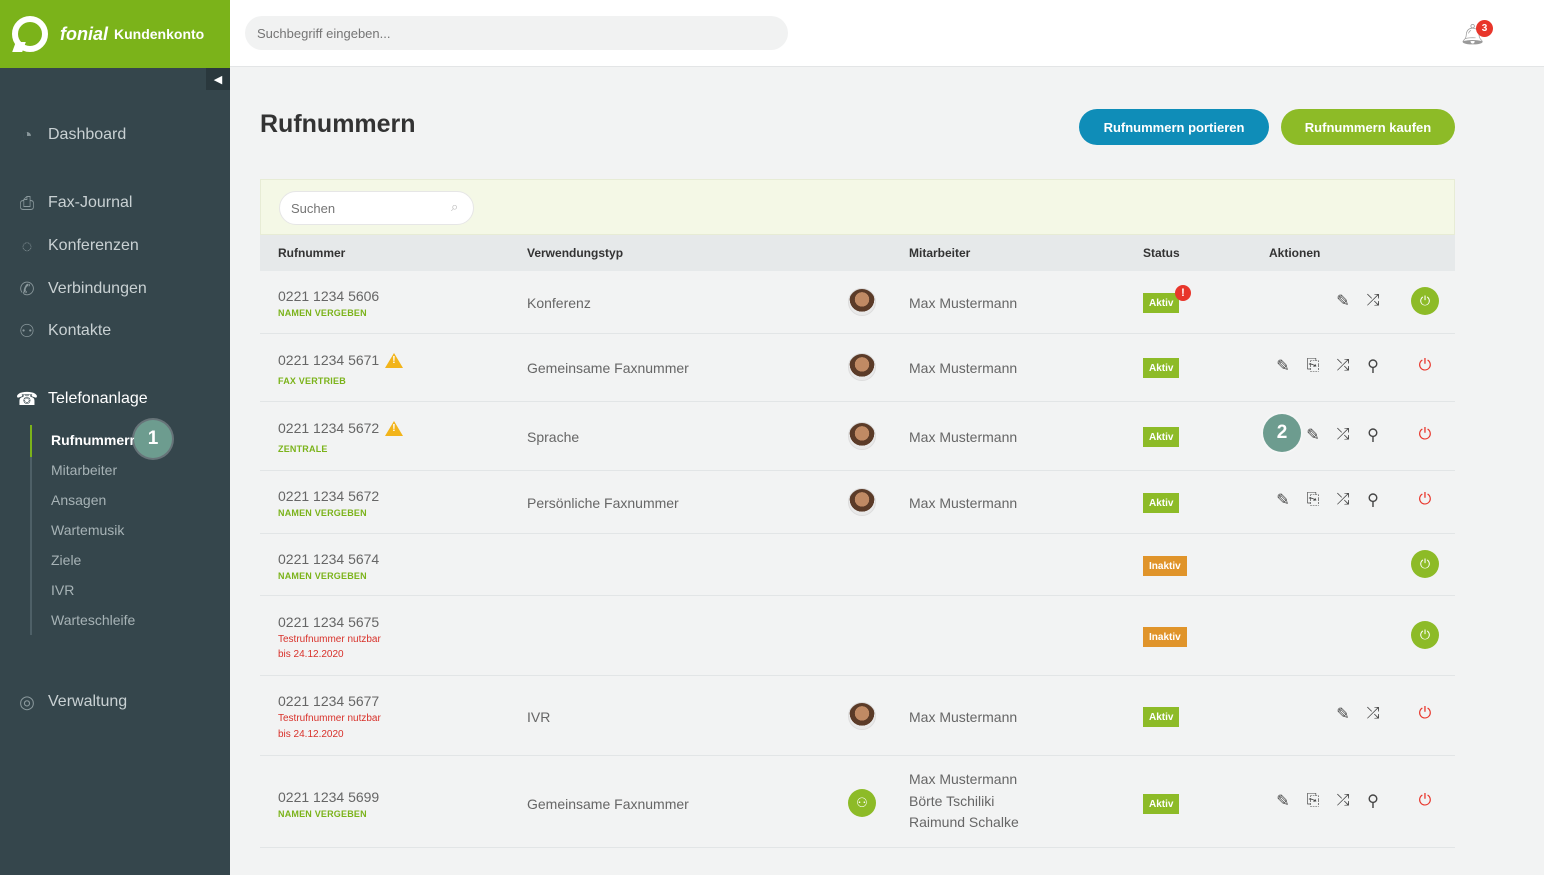 The height and width of the screenshot is (875, 1544). I want to click on sidebar-item-label: Konferenzen, so click(93, 245).